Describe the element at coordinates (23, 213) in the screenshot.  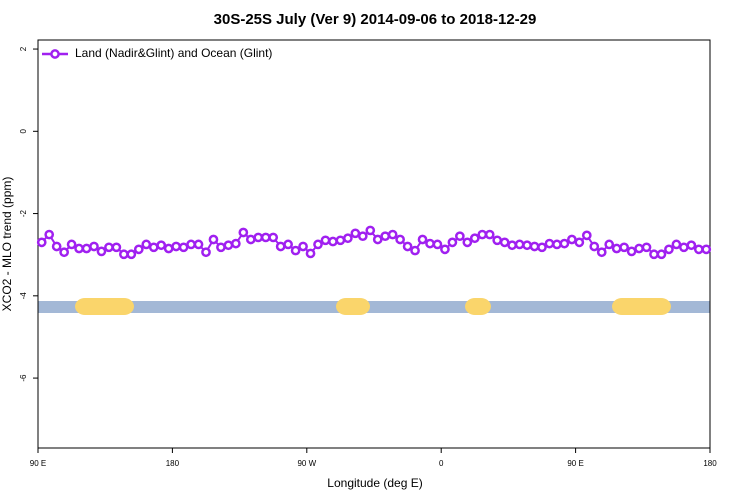
I see `y-tick-label: -2` at that location.